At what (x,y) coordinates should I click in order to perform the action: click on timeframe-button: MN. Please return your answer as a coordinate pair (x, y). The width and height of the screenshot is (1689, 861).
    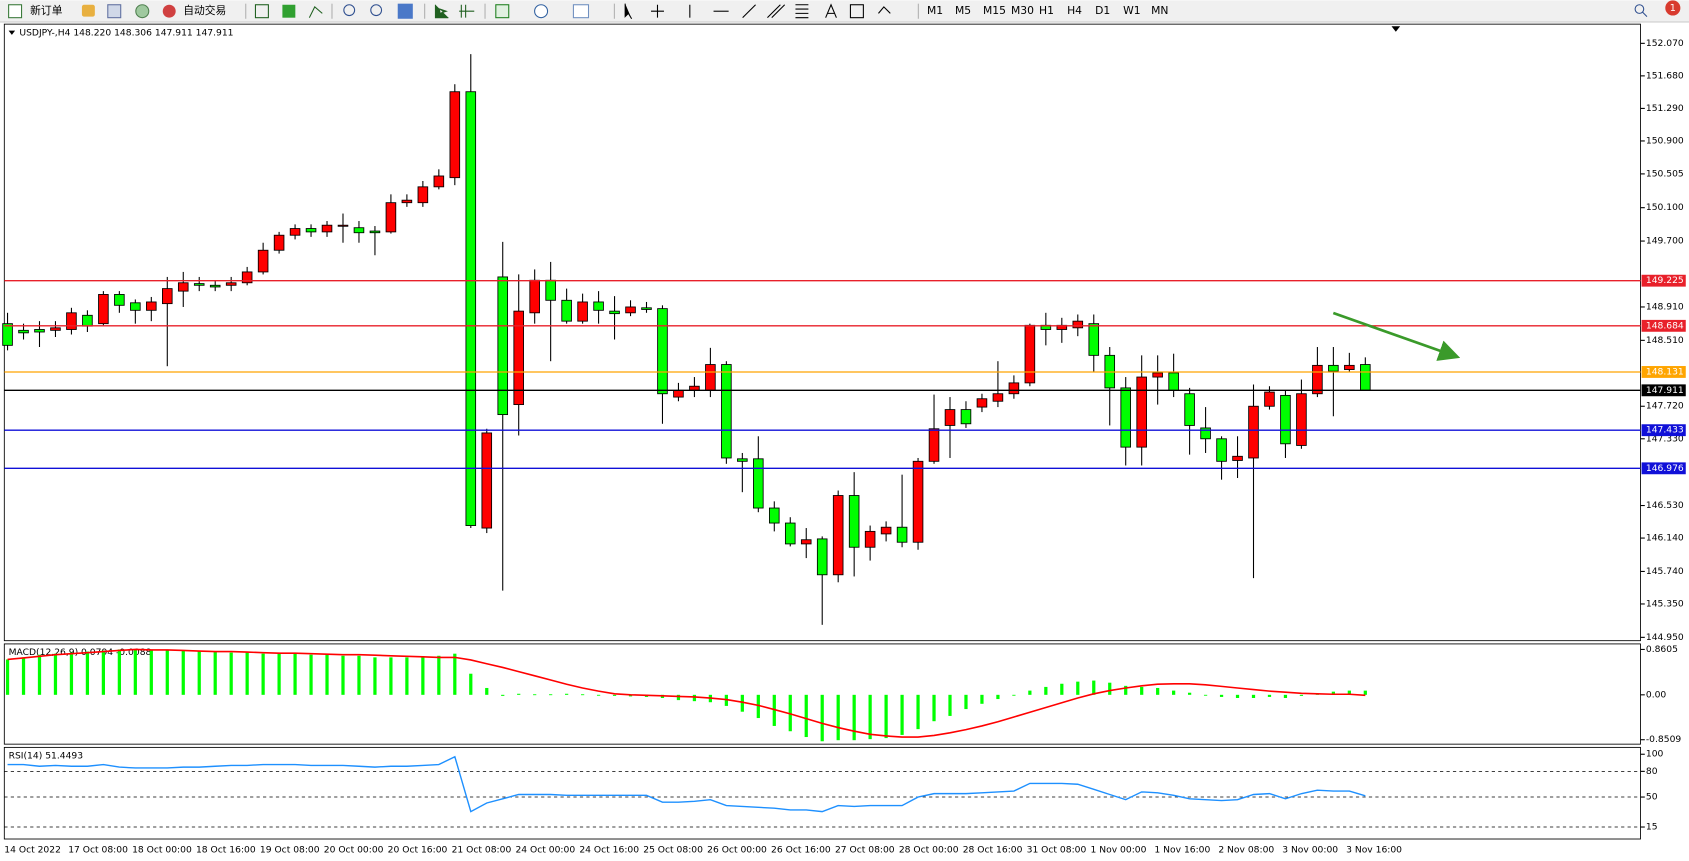
    Looking at the image, I should click on (1159, 10).